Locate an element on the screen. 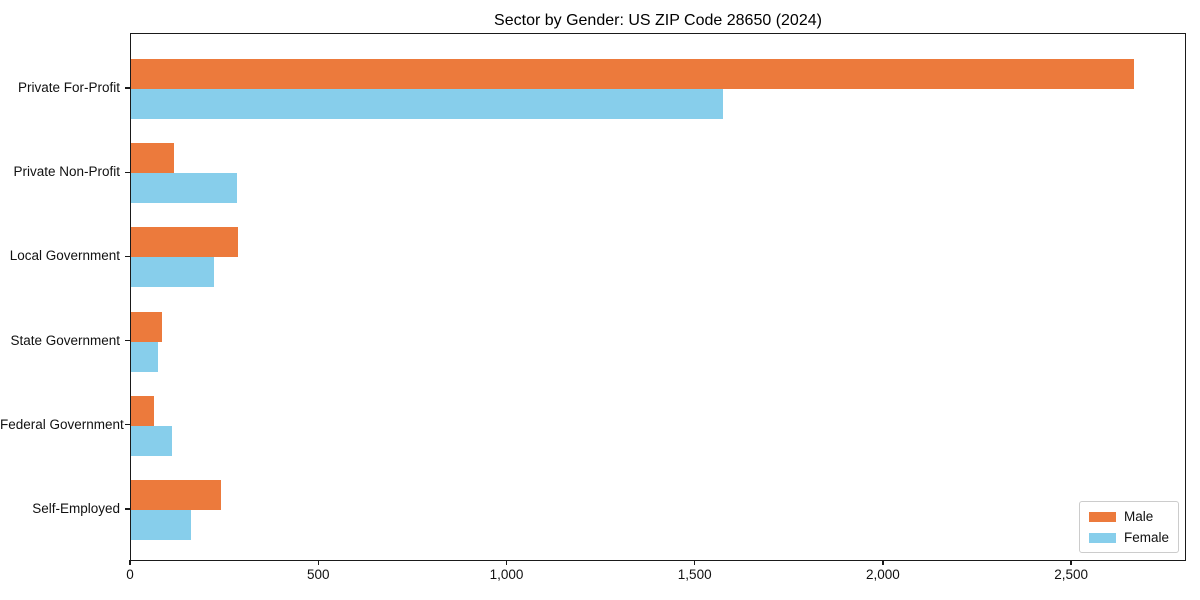 This screenshot has height=600, width=1200. y-axis-category-label: Self-Employed is located at coordinates (76, 508).